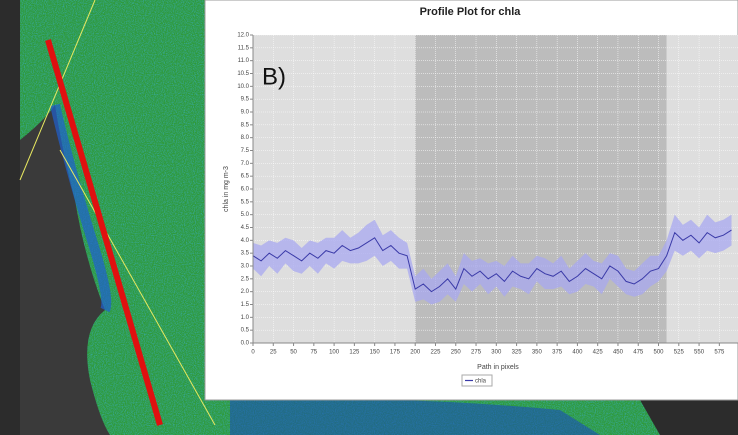 The height and width of the screenshot is (435, 738). What do you see at coordinates (253, 353) in the screenshot?
I see `x-tick-label: 0` at bounding box center [253, 353].